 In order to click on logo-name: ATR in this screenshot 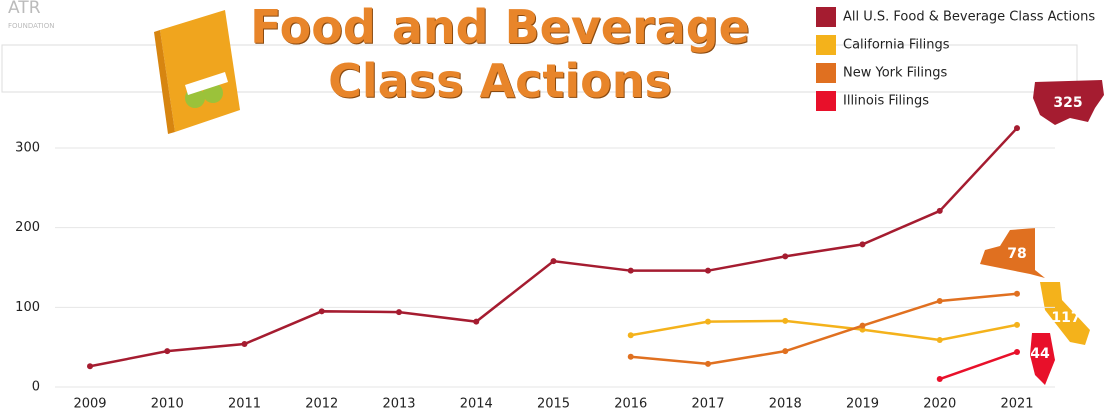, I will do `click(24, 9)`.